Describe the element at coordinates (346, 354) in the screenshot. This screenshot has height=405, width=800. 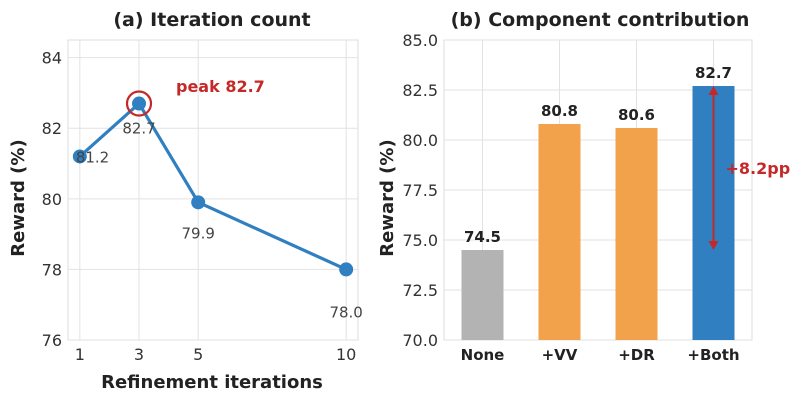
I see `x-tick-label: 10` at that location.